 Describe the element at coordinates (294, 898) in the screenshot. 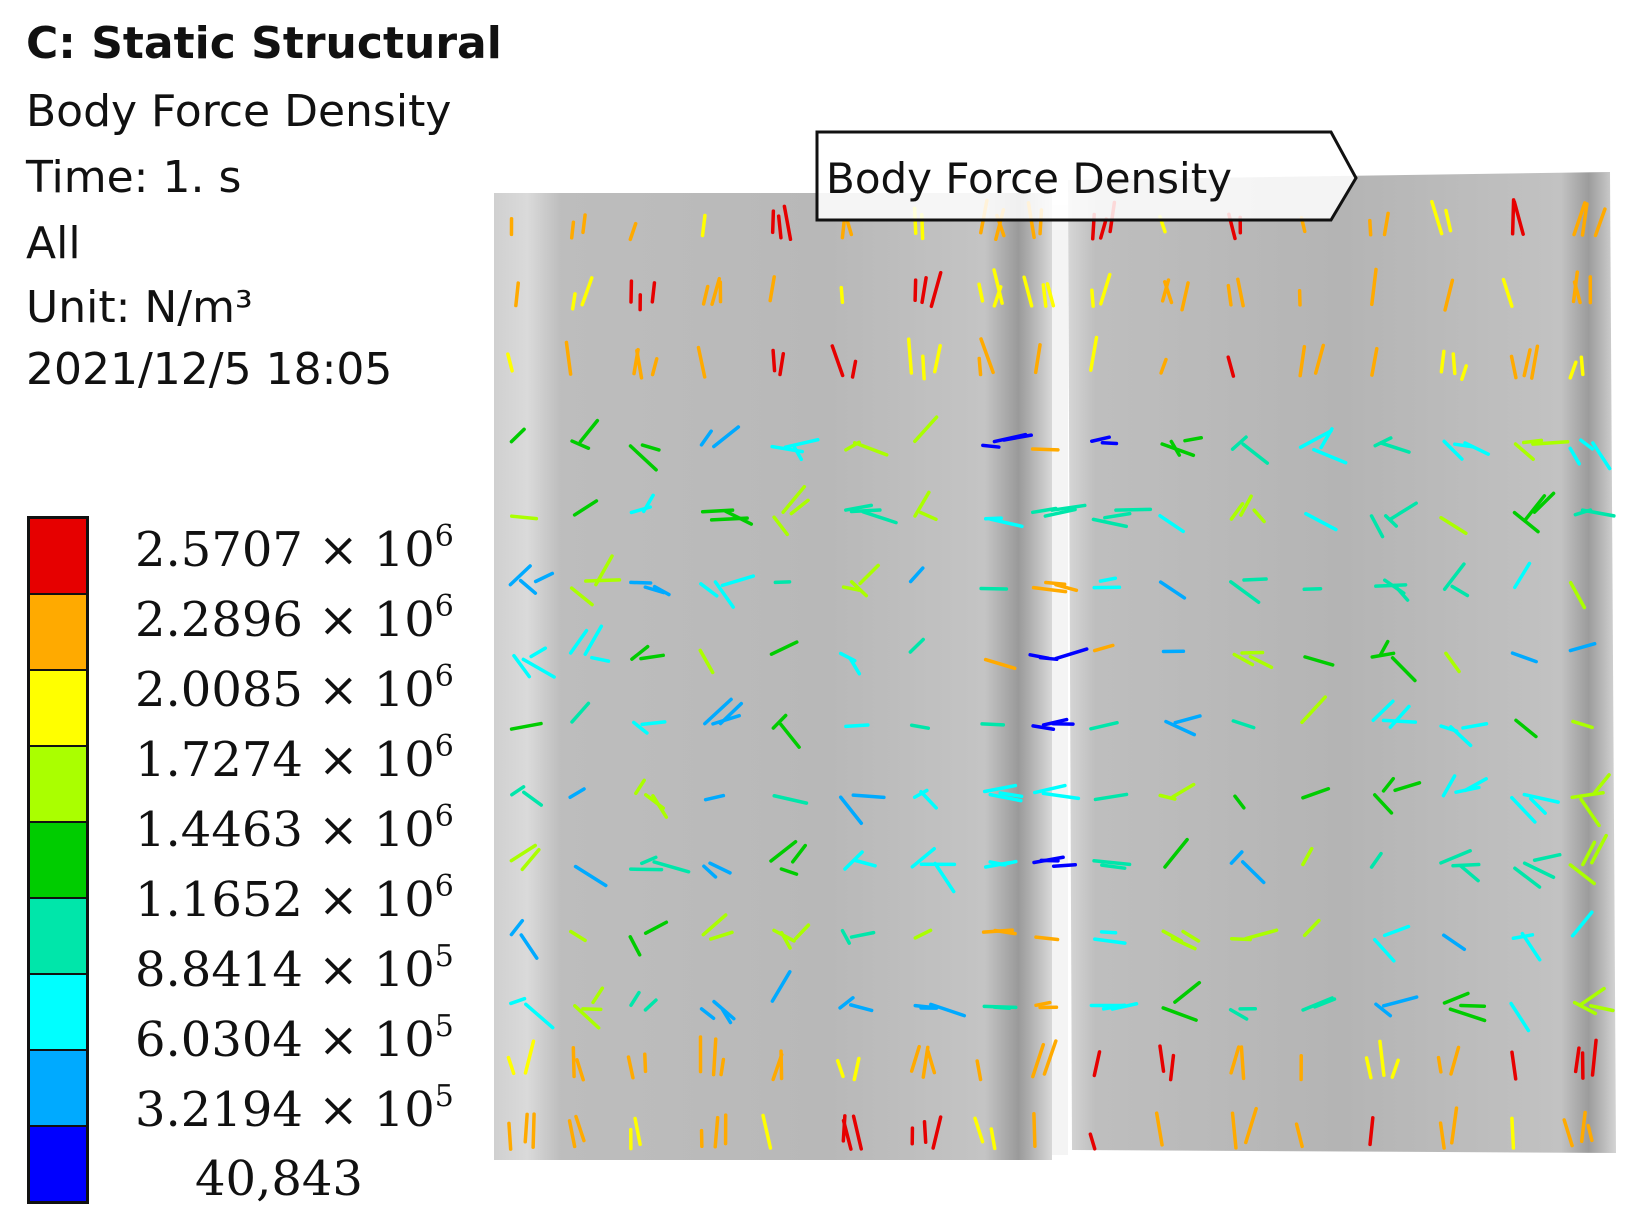

I see `legend-label: 1.1652 × 106` at that location.